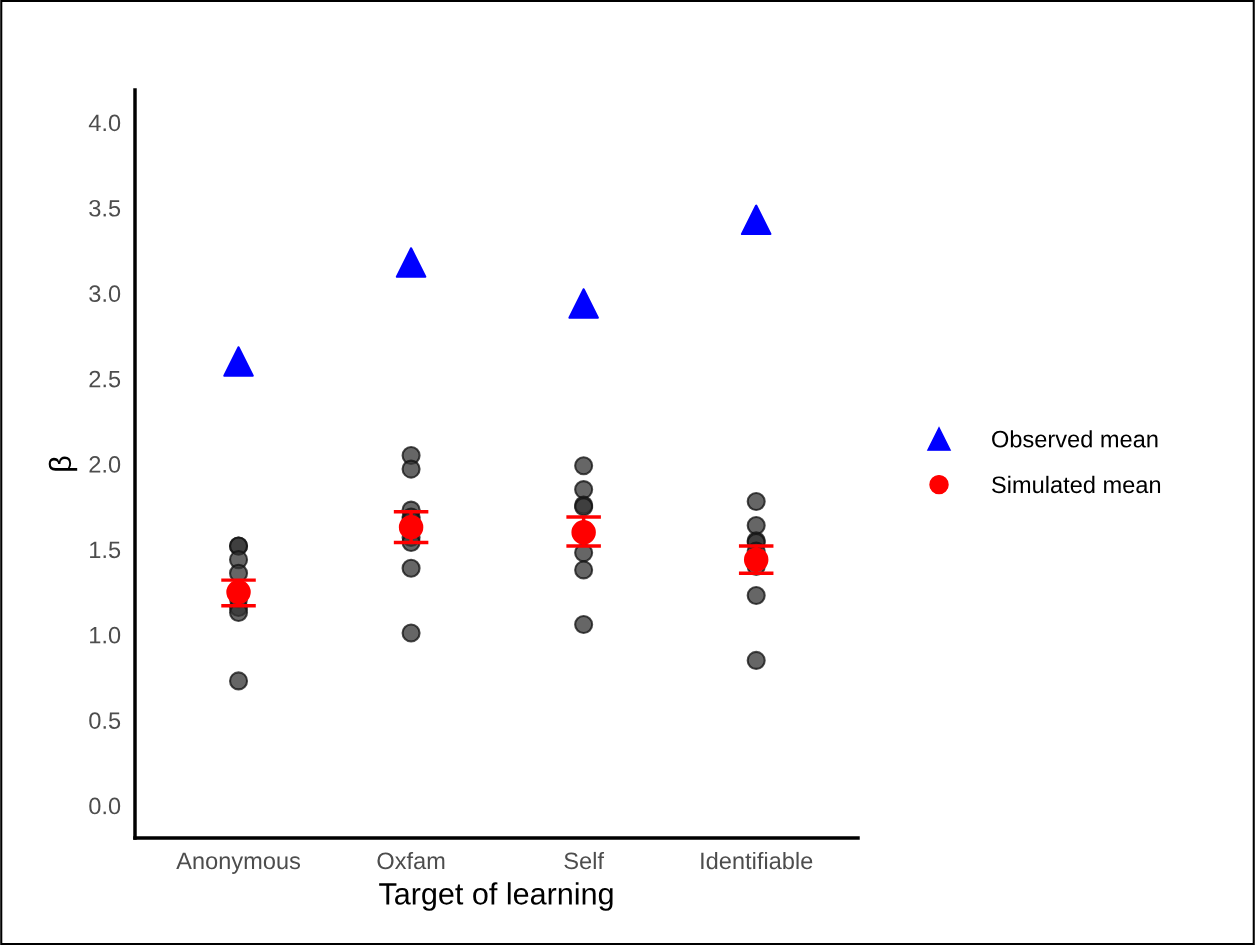 This screenshot has height=945, width=1255. Describe the element at coordinates (63, 463) in the screenshot. I see `y-axis-title: β` at that location.